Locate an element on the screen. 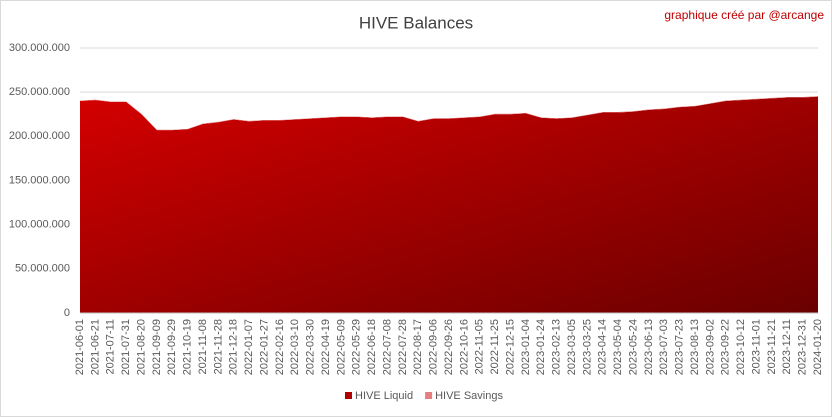 The image size is (832, 417). annotation: graphique créé par @arcange is located at coordinates (744, 15).